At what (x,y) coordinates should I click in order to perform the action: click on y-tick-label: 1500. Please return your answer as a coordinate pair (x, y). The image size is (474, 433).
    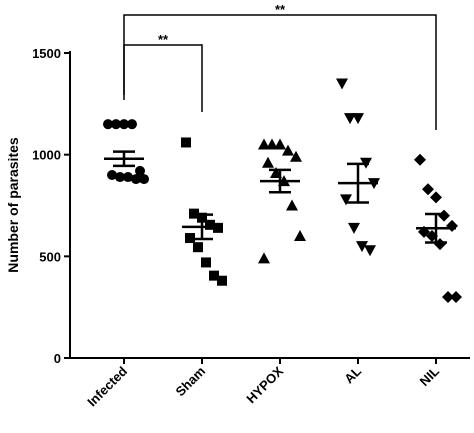
    Looking at the image, I should click on (46, 53).